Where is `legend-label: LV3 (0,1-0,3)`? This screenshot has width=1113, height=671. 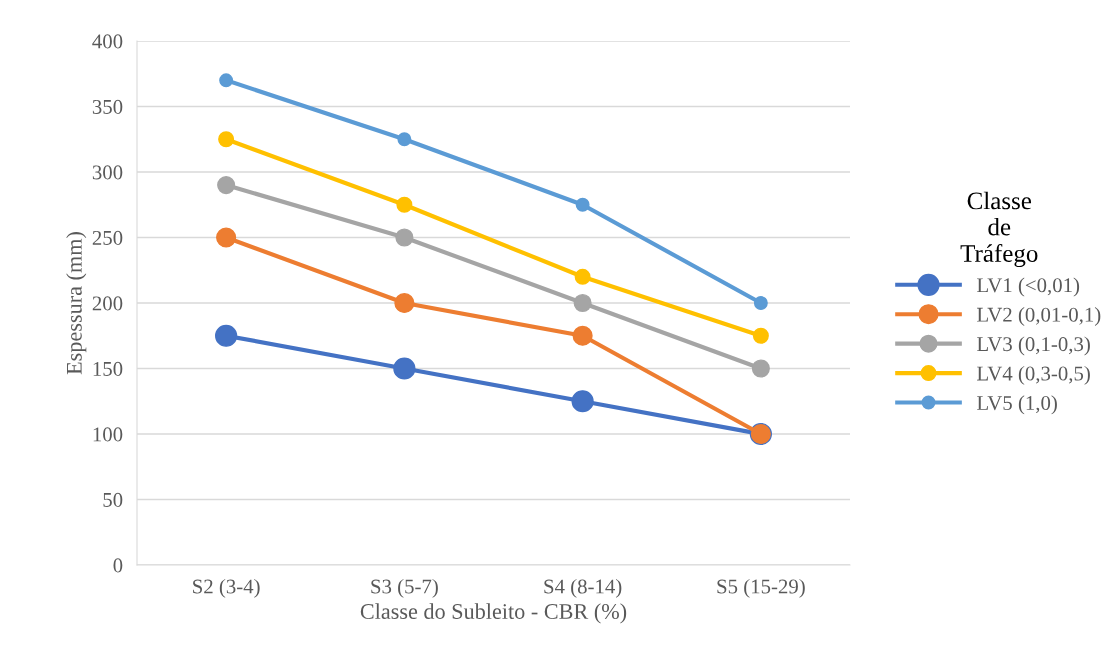
legend-label: LV3 (0,1-0,3) is located at coordinates (1033, 346).